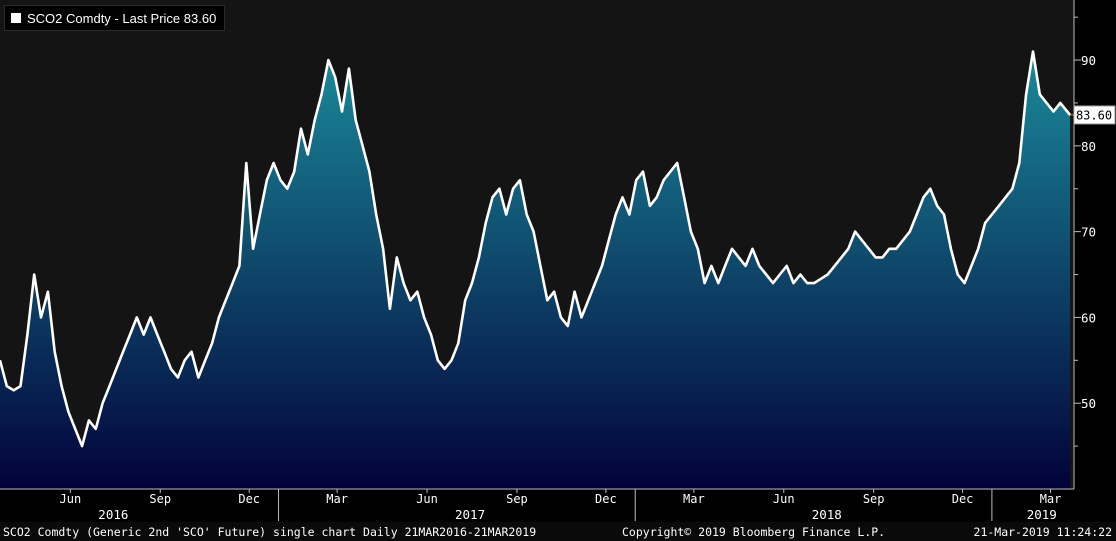  Describe the element at coordinates (122, 18) in the screenshot. I see `legend-label: SCO2 Comdty - Last Price 83.60` at that location.